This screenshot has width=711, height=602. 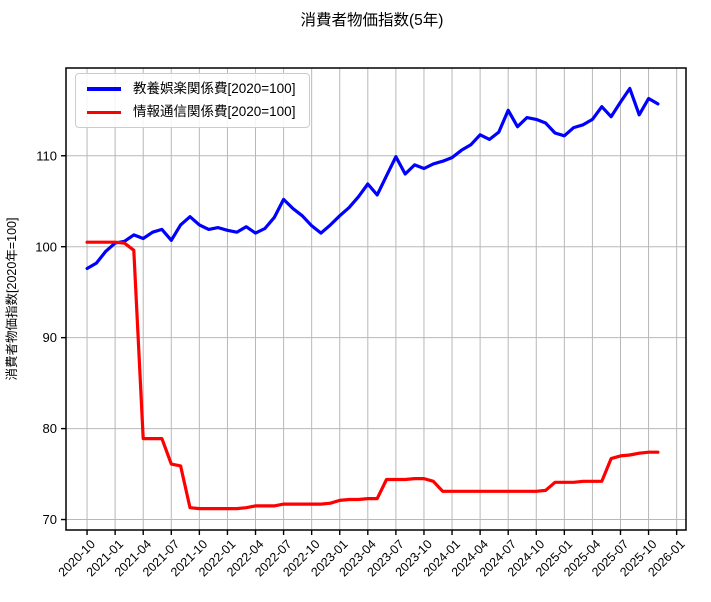 What do you see at coordinates (11, 299) in the screenshot?
I see `y-axis-label: 消費者物価指数[2020年=100]` at bounding box center [11, 299].